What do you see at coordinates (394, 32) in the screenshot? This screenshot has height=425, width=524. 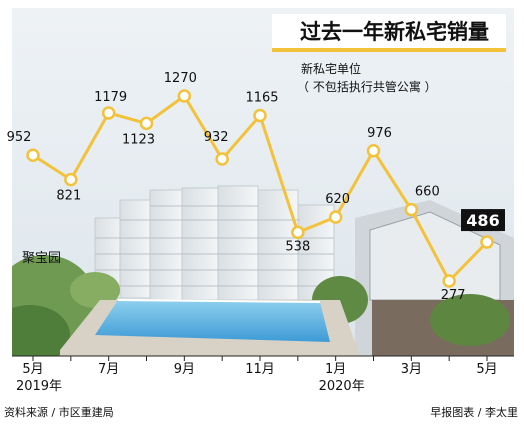 I see `chart-title: 过去一年新私宅销量` at bounding box center [394, 32].